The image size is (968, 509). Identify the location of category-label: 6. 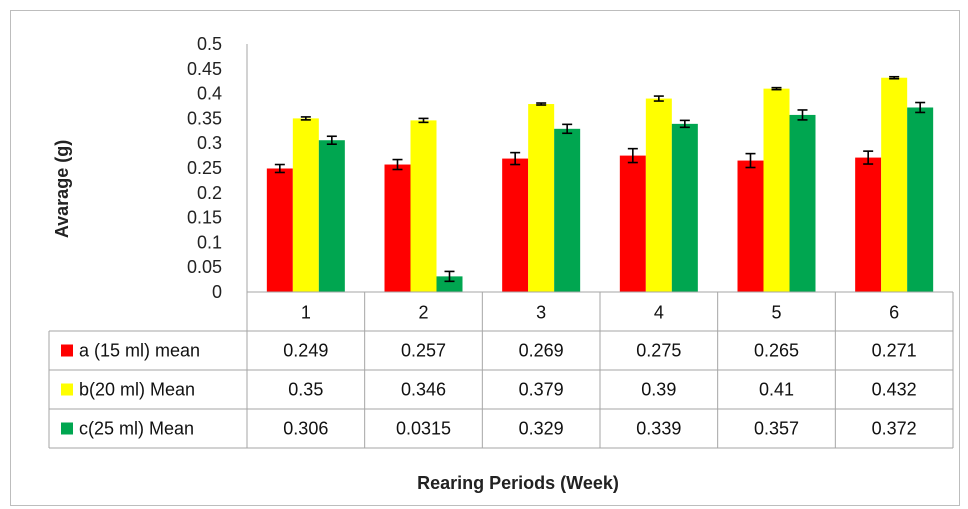
(894, 313).